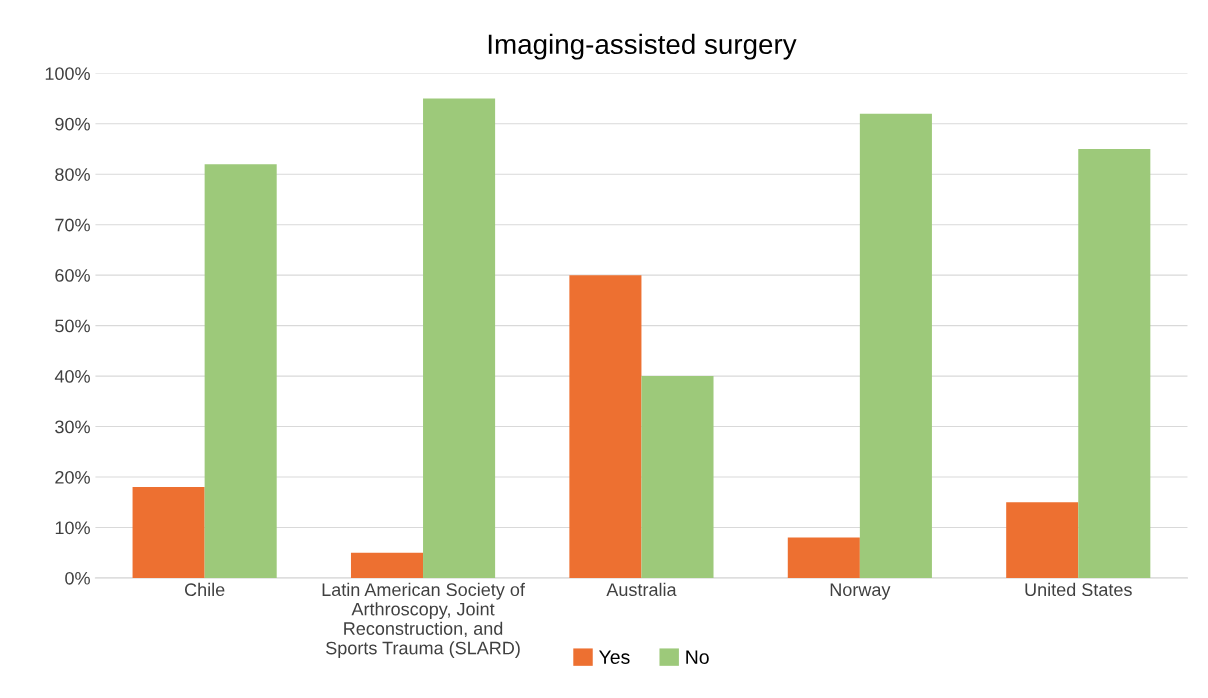 This screenshot has height=698, width=1208. I want to click on x-tick-label: United States, so click(1078, 589).